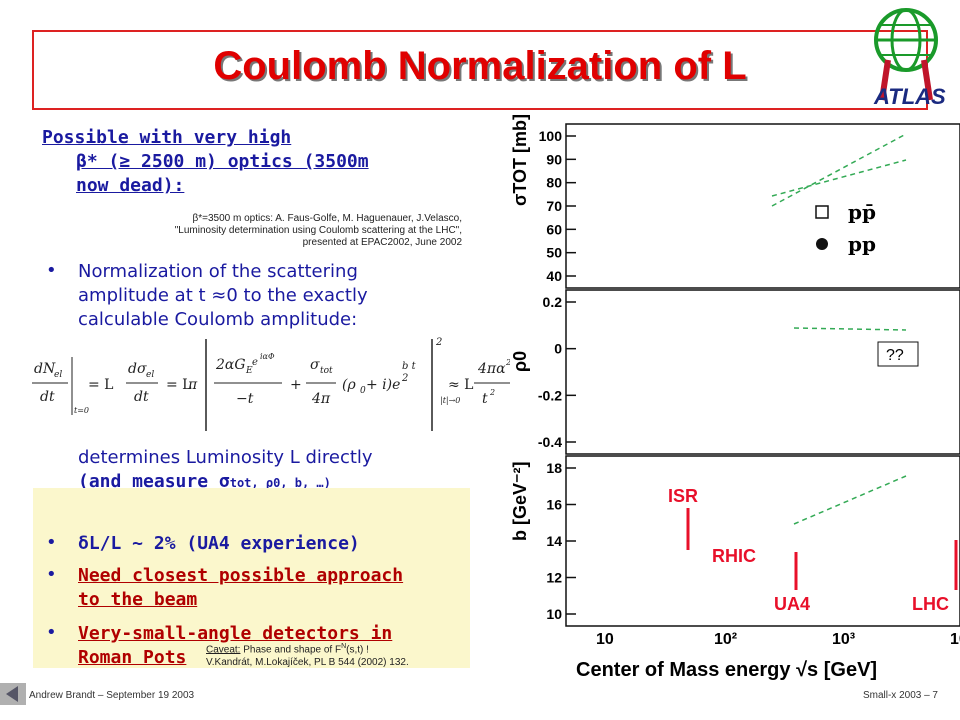  Describe the element at coordinates (520, 502) in the screenshot. I see `y-axis-label: b [GeV⁻²]` at that location.